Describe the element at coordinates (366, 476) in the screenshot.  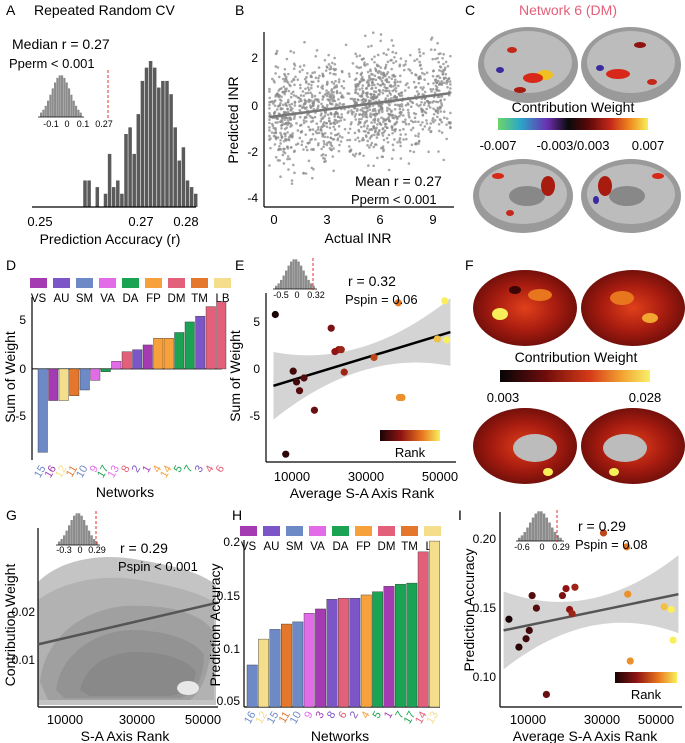
I see `x-tick-label: 30000` at that location.